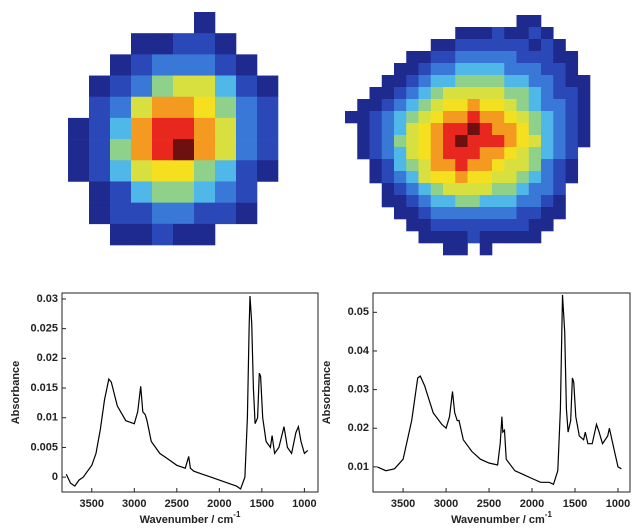  Describe the element at coordinates (359, 351) in the screenshot. I see `y-tick-label: 0.04` at that location.